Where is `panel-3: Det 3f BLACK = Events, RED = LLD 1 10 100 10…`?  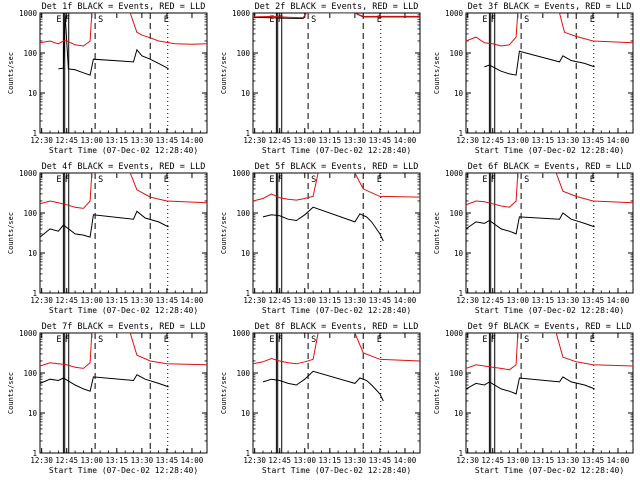 panel-3: Det 3f BLACK = Events, RED = LLD 1 10 100 10… is located at coordinates (533, 78).